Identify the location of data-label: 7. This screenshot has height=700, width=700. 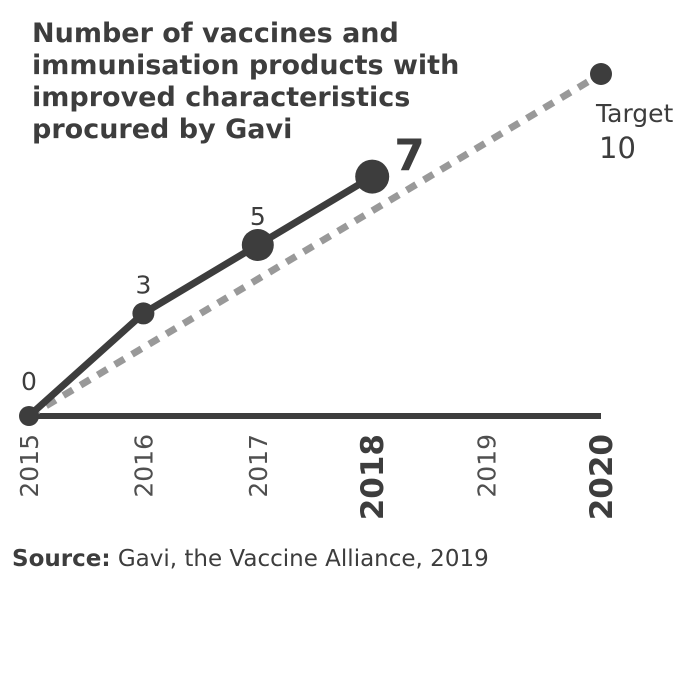
(409, 156).